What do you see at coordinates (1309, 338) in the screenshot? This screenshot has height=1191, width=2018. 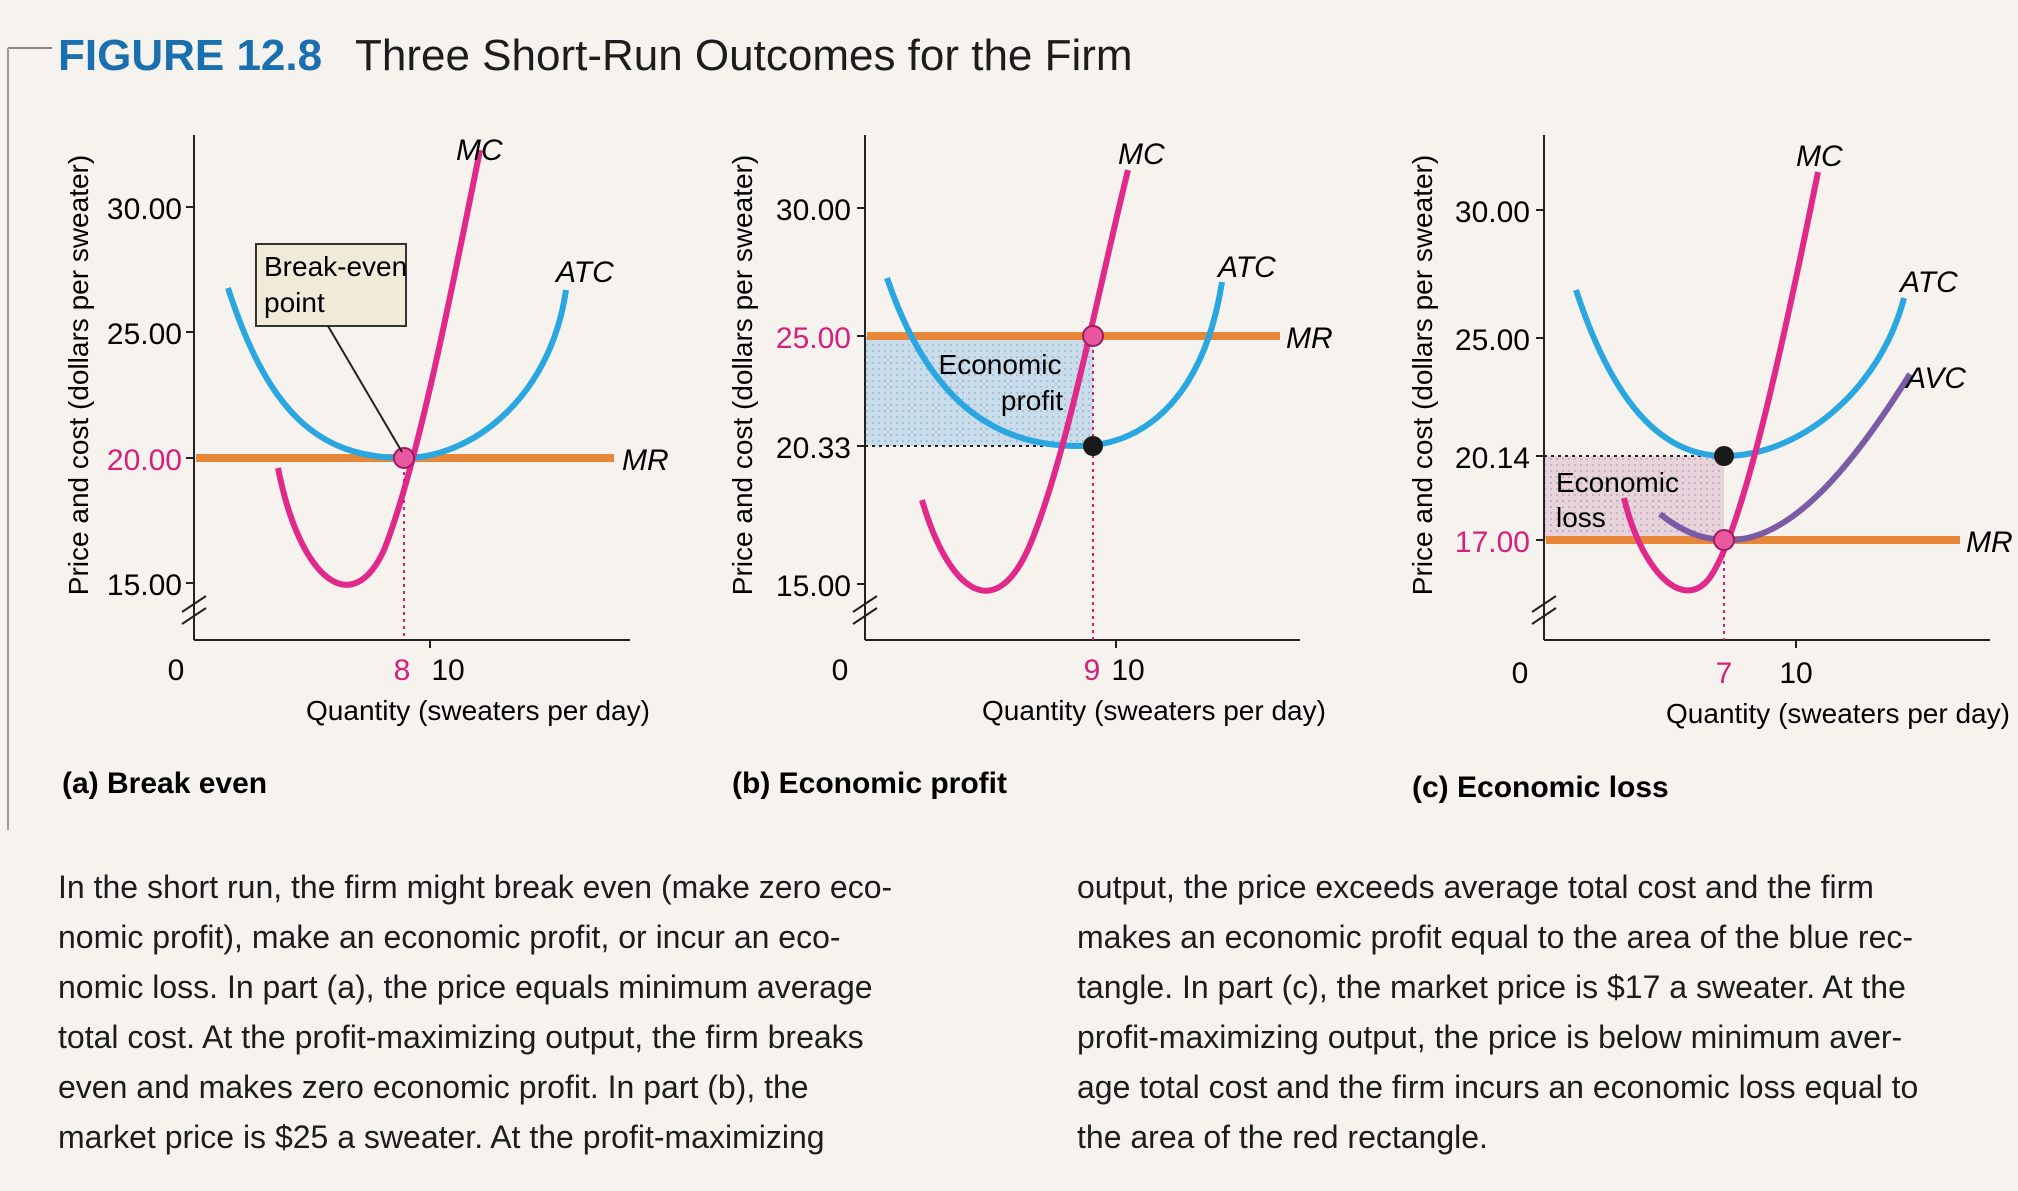 I see `panel-b-mr-label: MR` at bounding box center [1309, 338].